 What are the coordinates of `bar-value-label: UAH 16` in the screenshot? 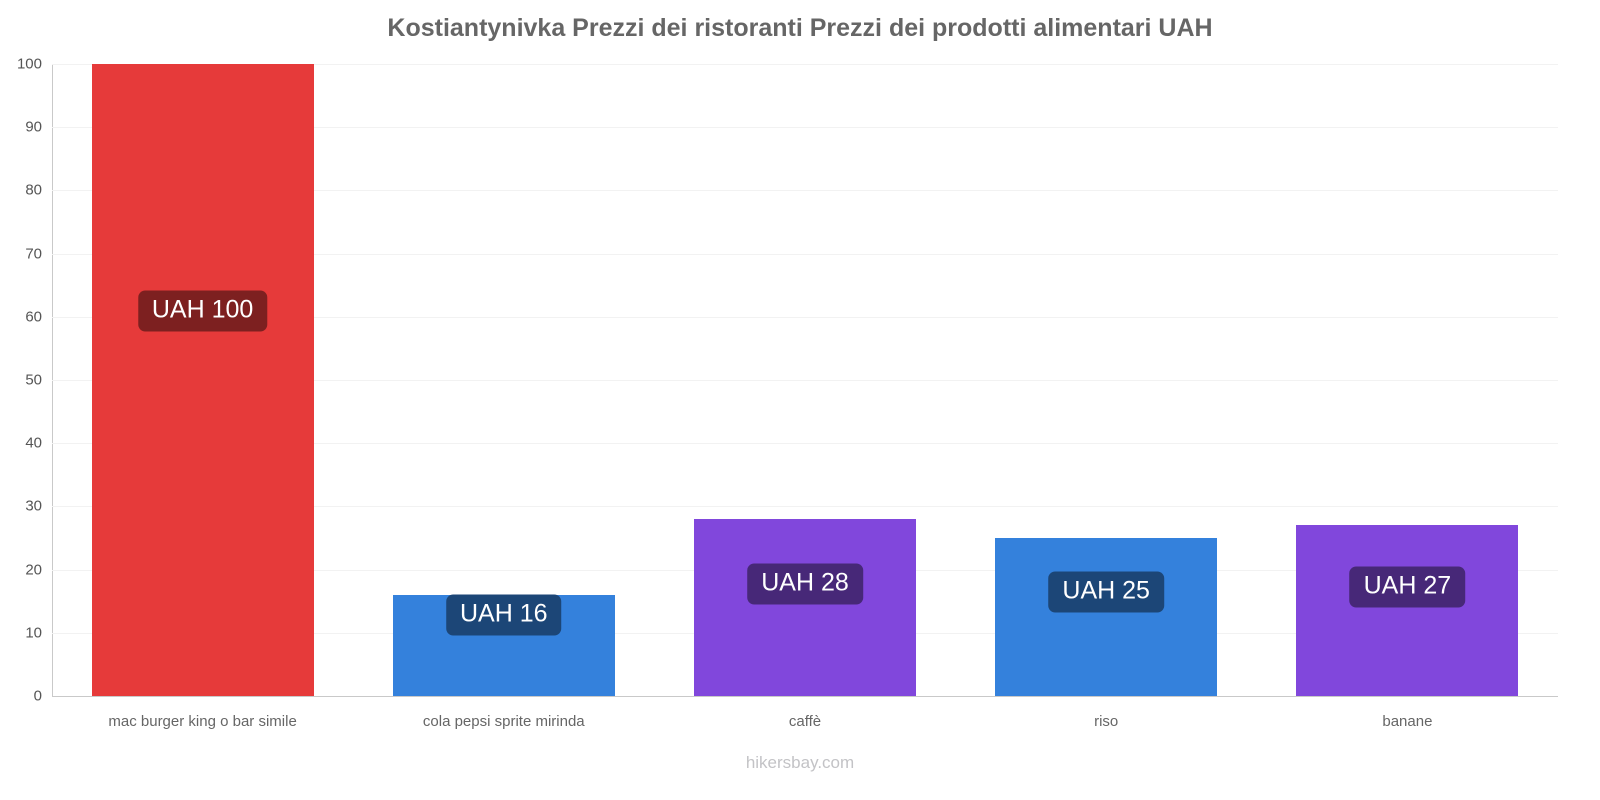 It's located at (504, 615).